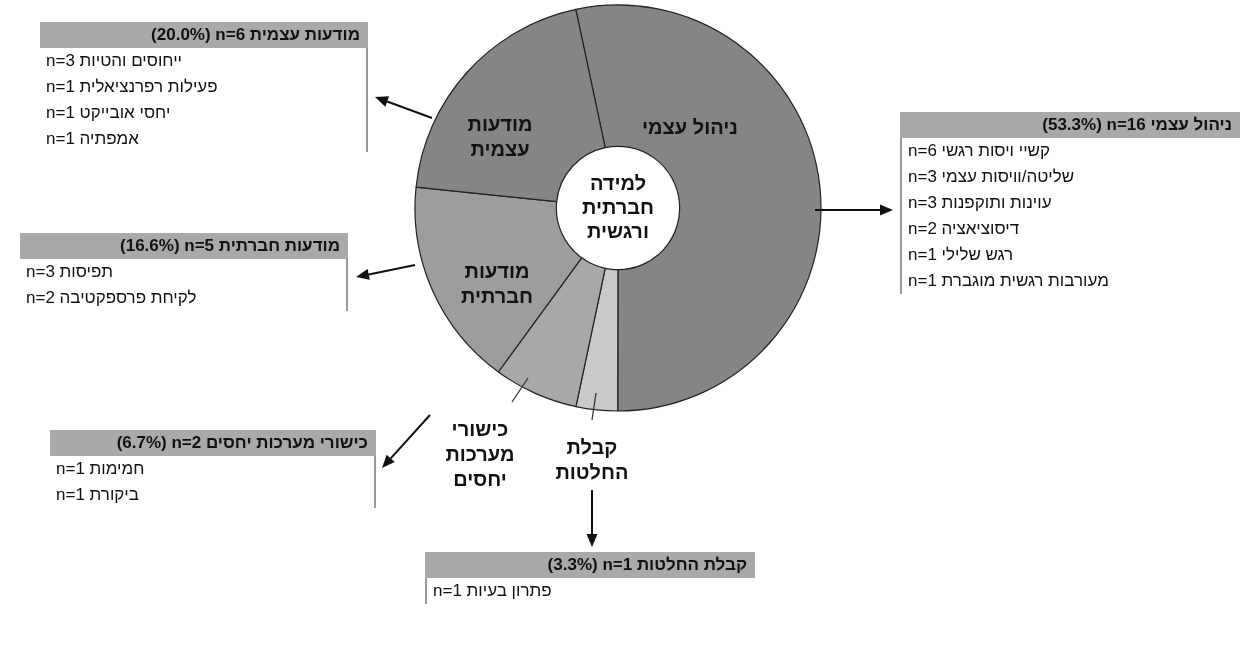 The image size is (1256, 671). What do you see at coordinates (212, 469) in the screenshot?
I see `text: (6.7%) n=2 כישורי מערכות יחסים n=1 חמימות n=1 ביקורת` at bounding box center [212, 469].